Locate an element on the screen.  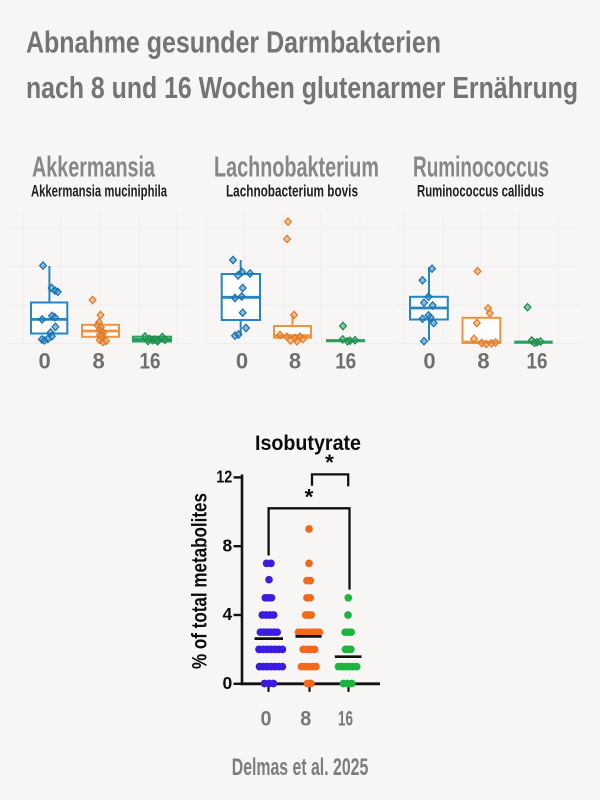
svg-text: 4 is located at coordinates (227, 614).